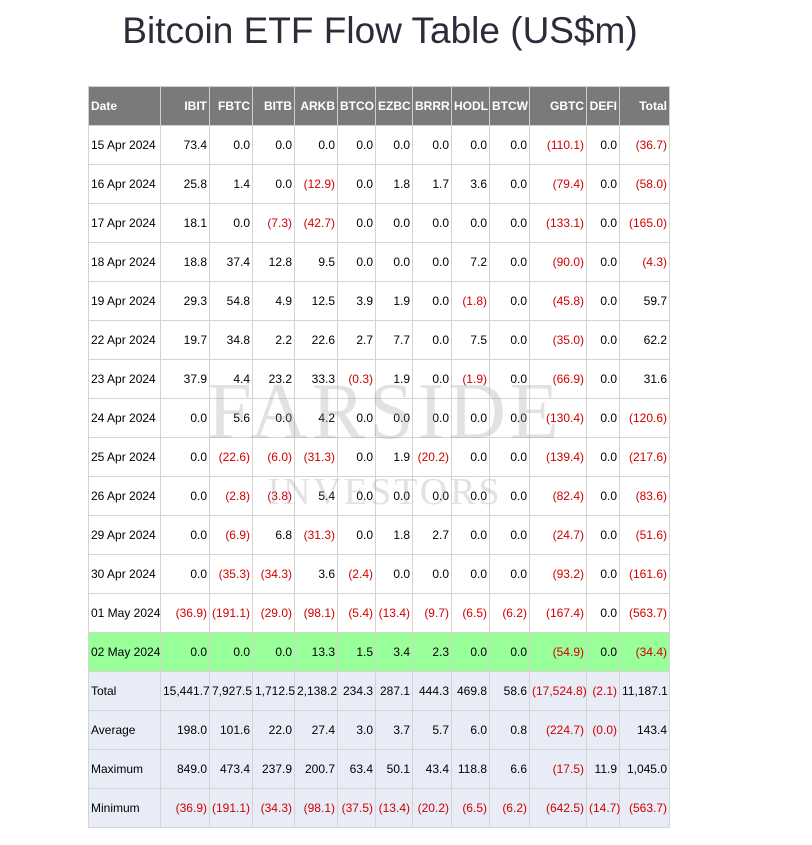  What do you see at coordinates (558, 262) in the screenshot?
I see `table-cell: (90.0)` at bounding box center [558, 262].